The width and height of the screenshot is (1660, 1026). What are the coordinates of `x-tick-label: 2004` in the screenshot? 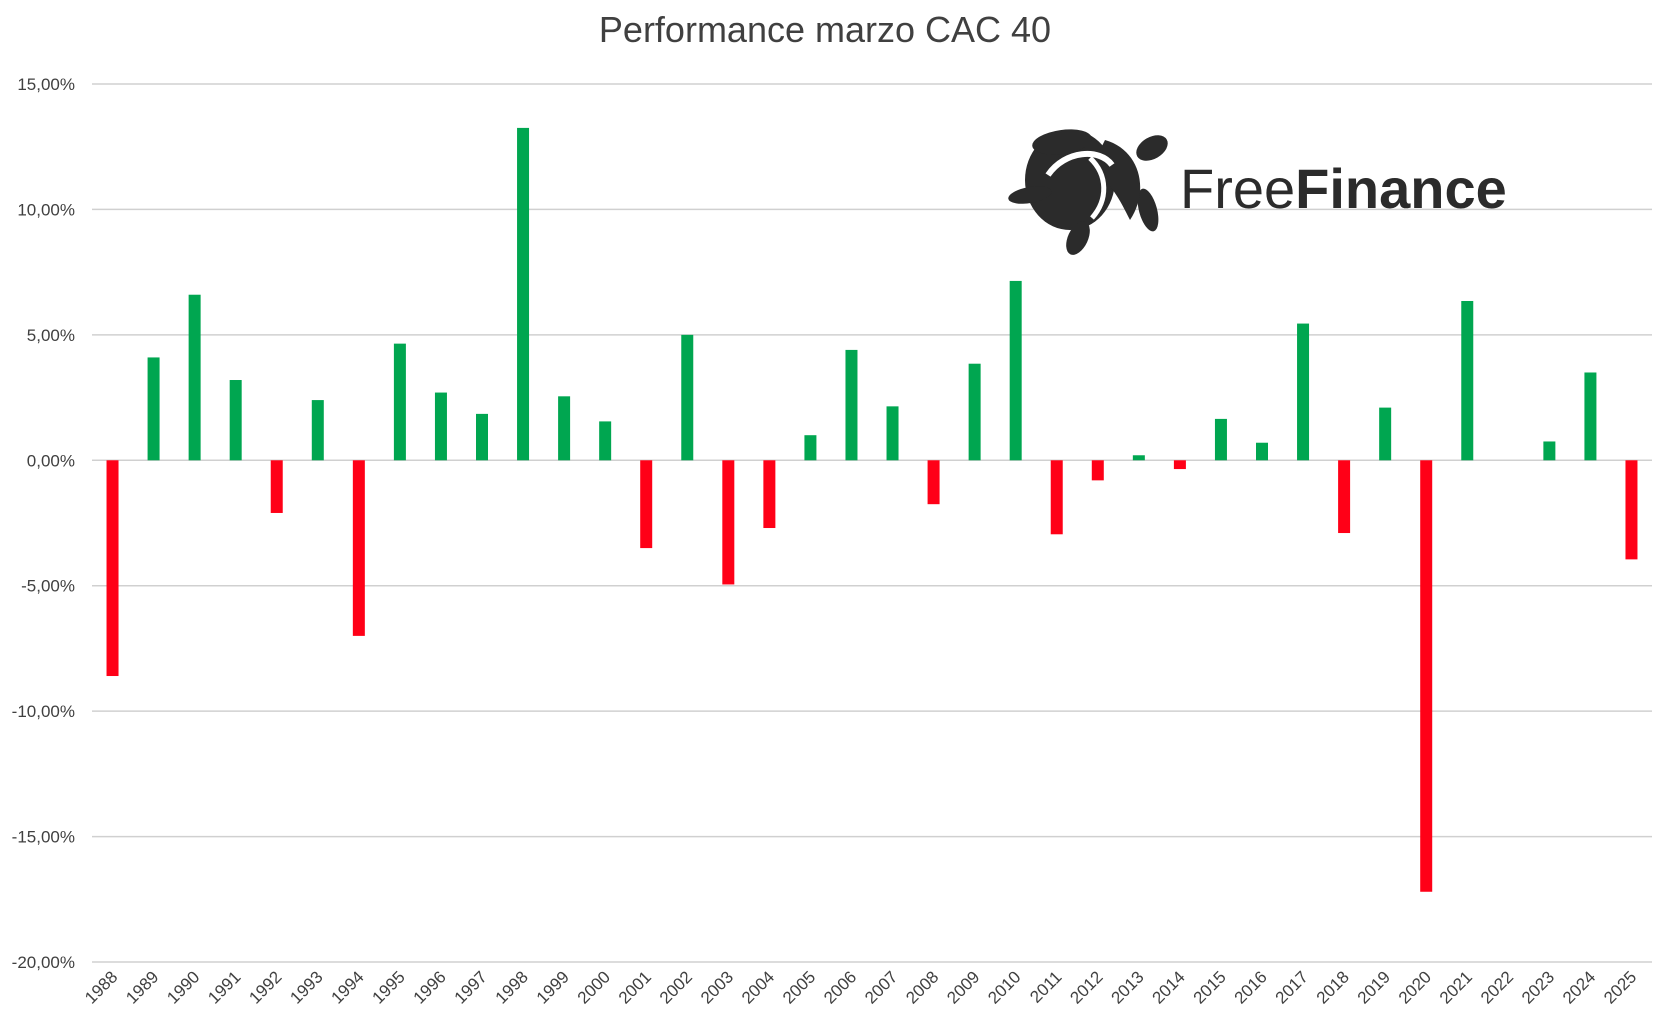 It's located at (758, 987).